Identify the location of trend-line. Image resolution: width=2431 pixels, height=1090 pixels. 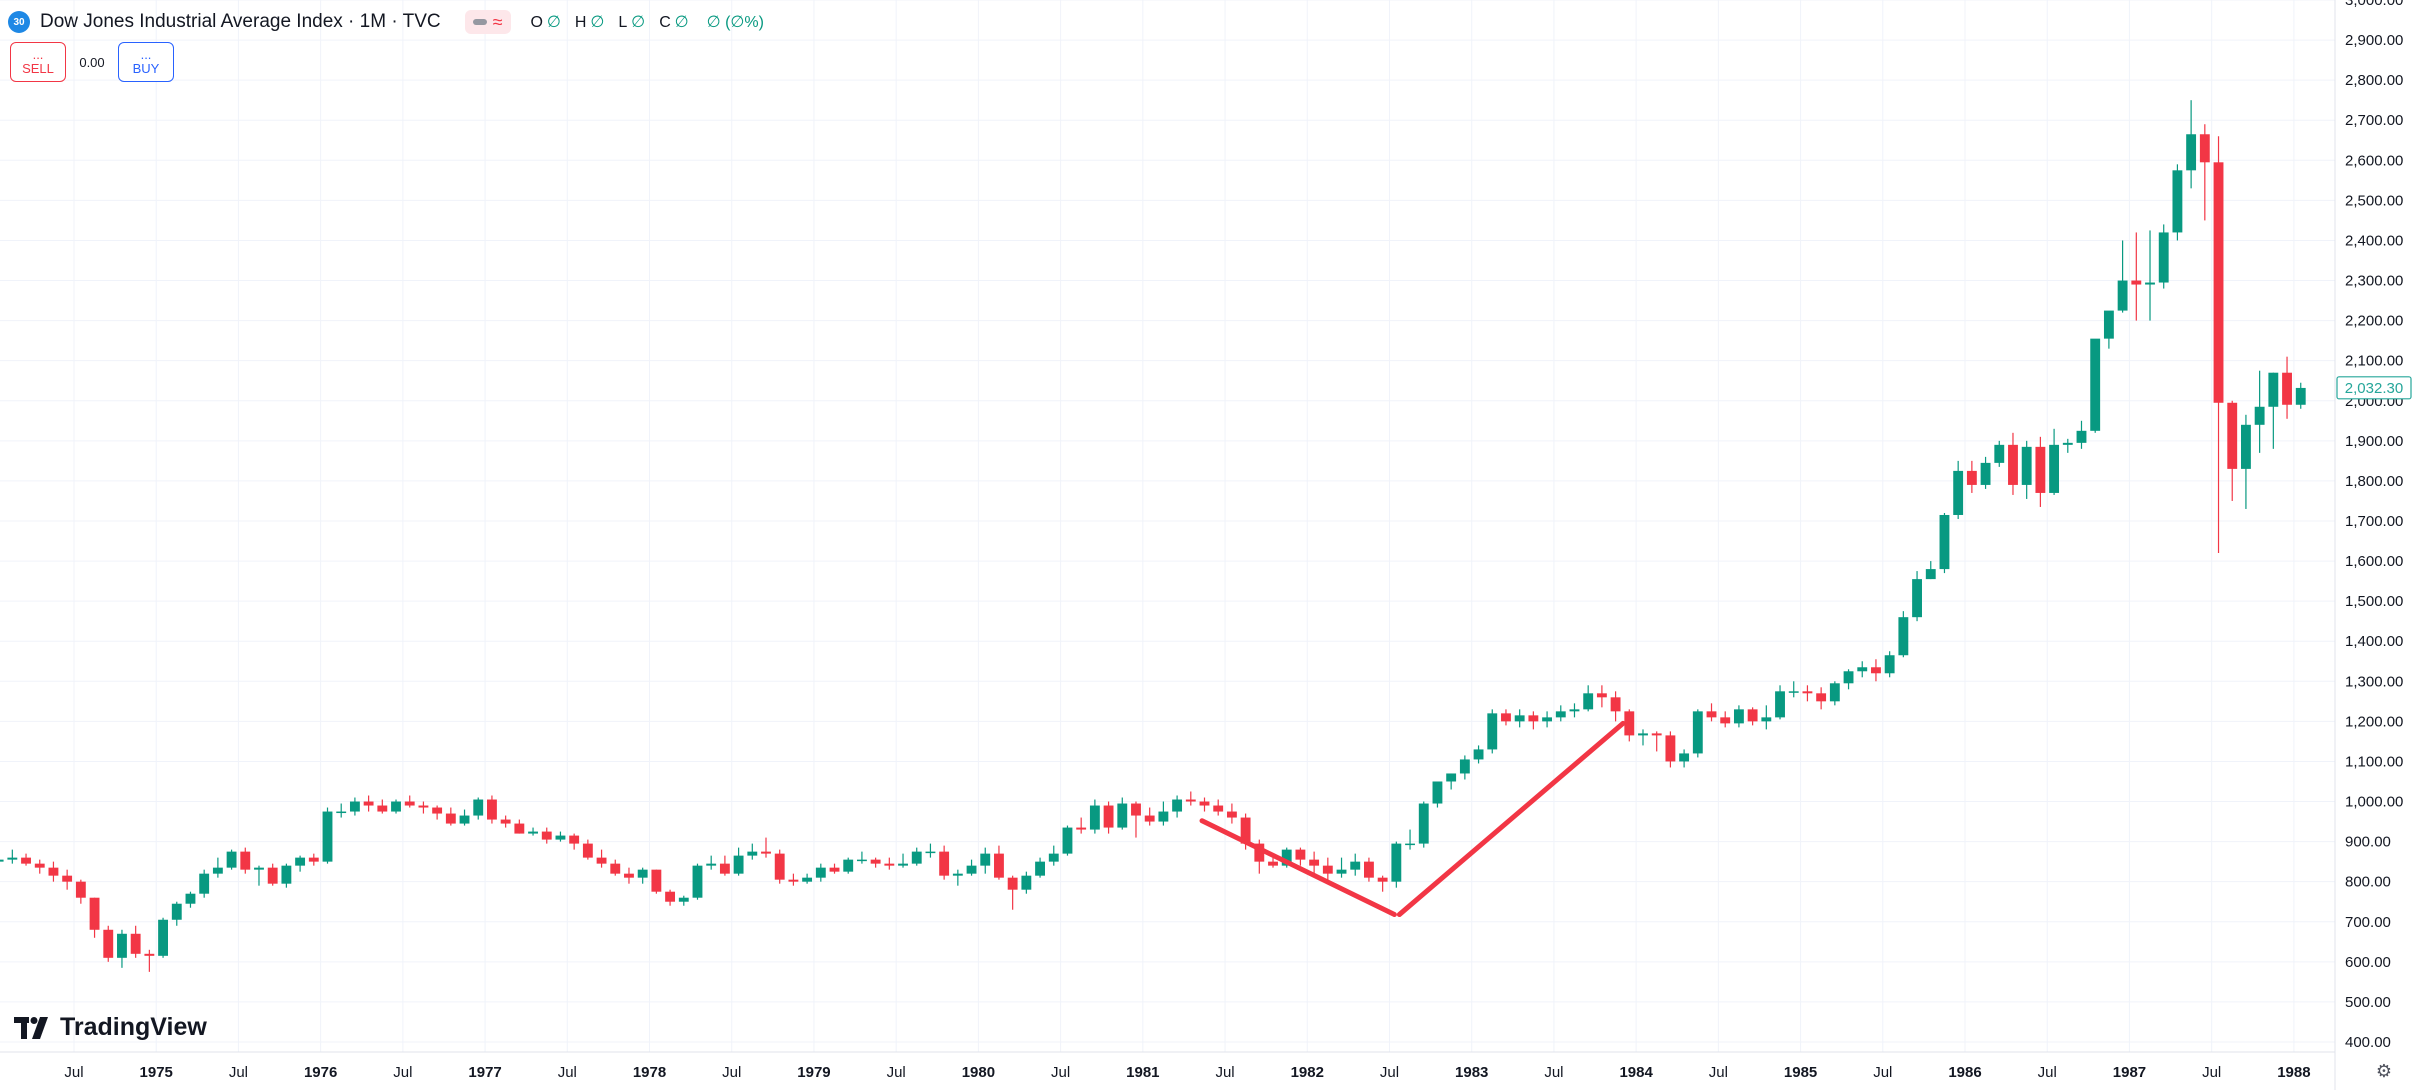
(1298, 868).